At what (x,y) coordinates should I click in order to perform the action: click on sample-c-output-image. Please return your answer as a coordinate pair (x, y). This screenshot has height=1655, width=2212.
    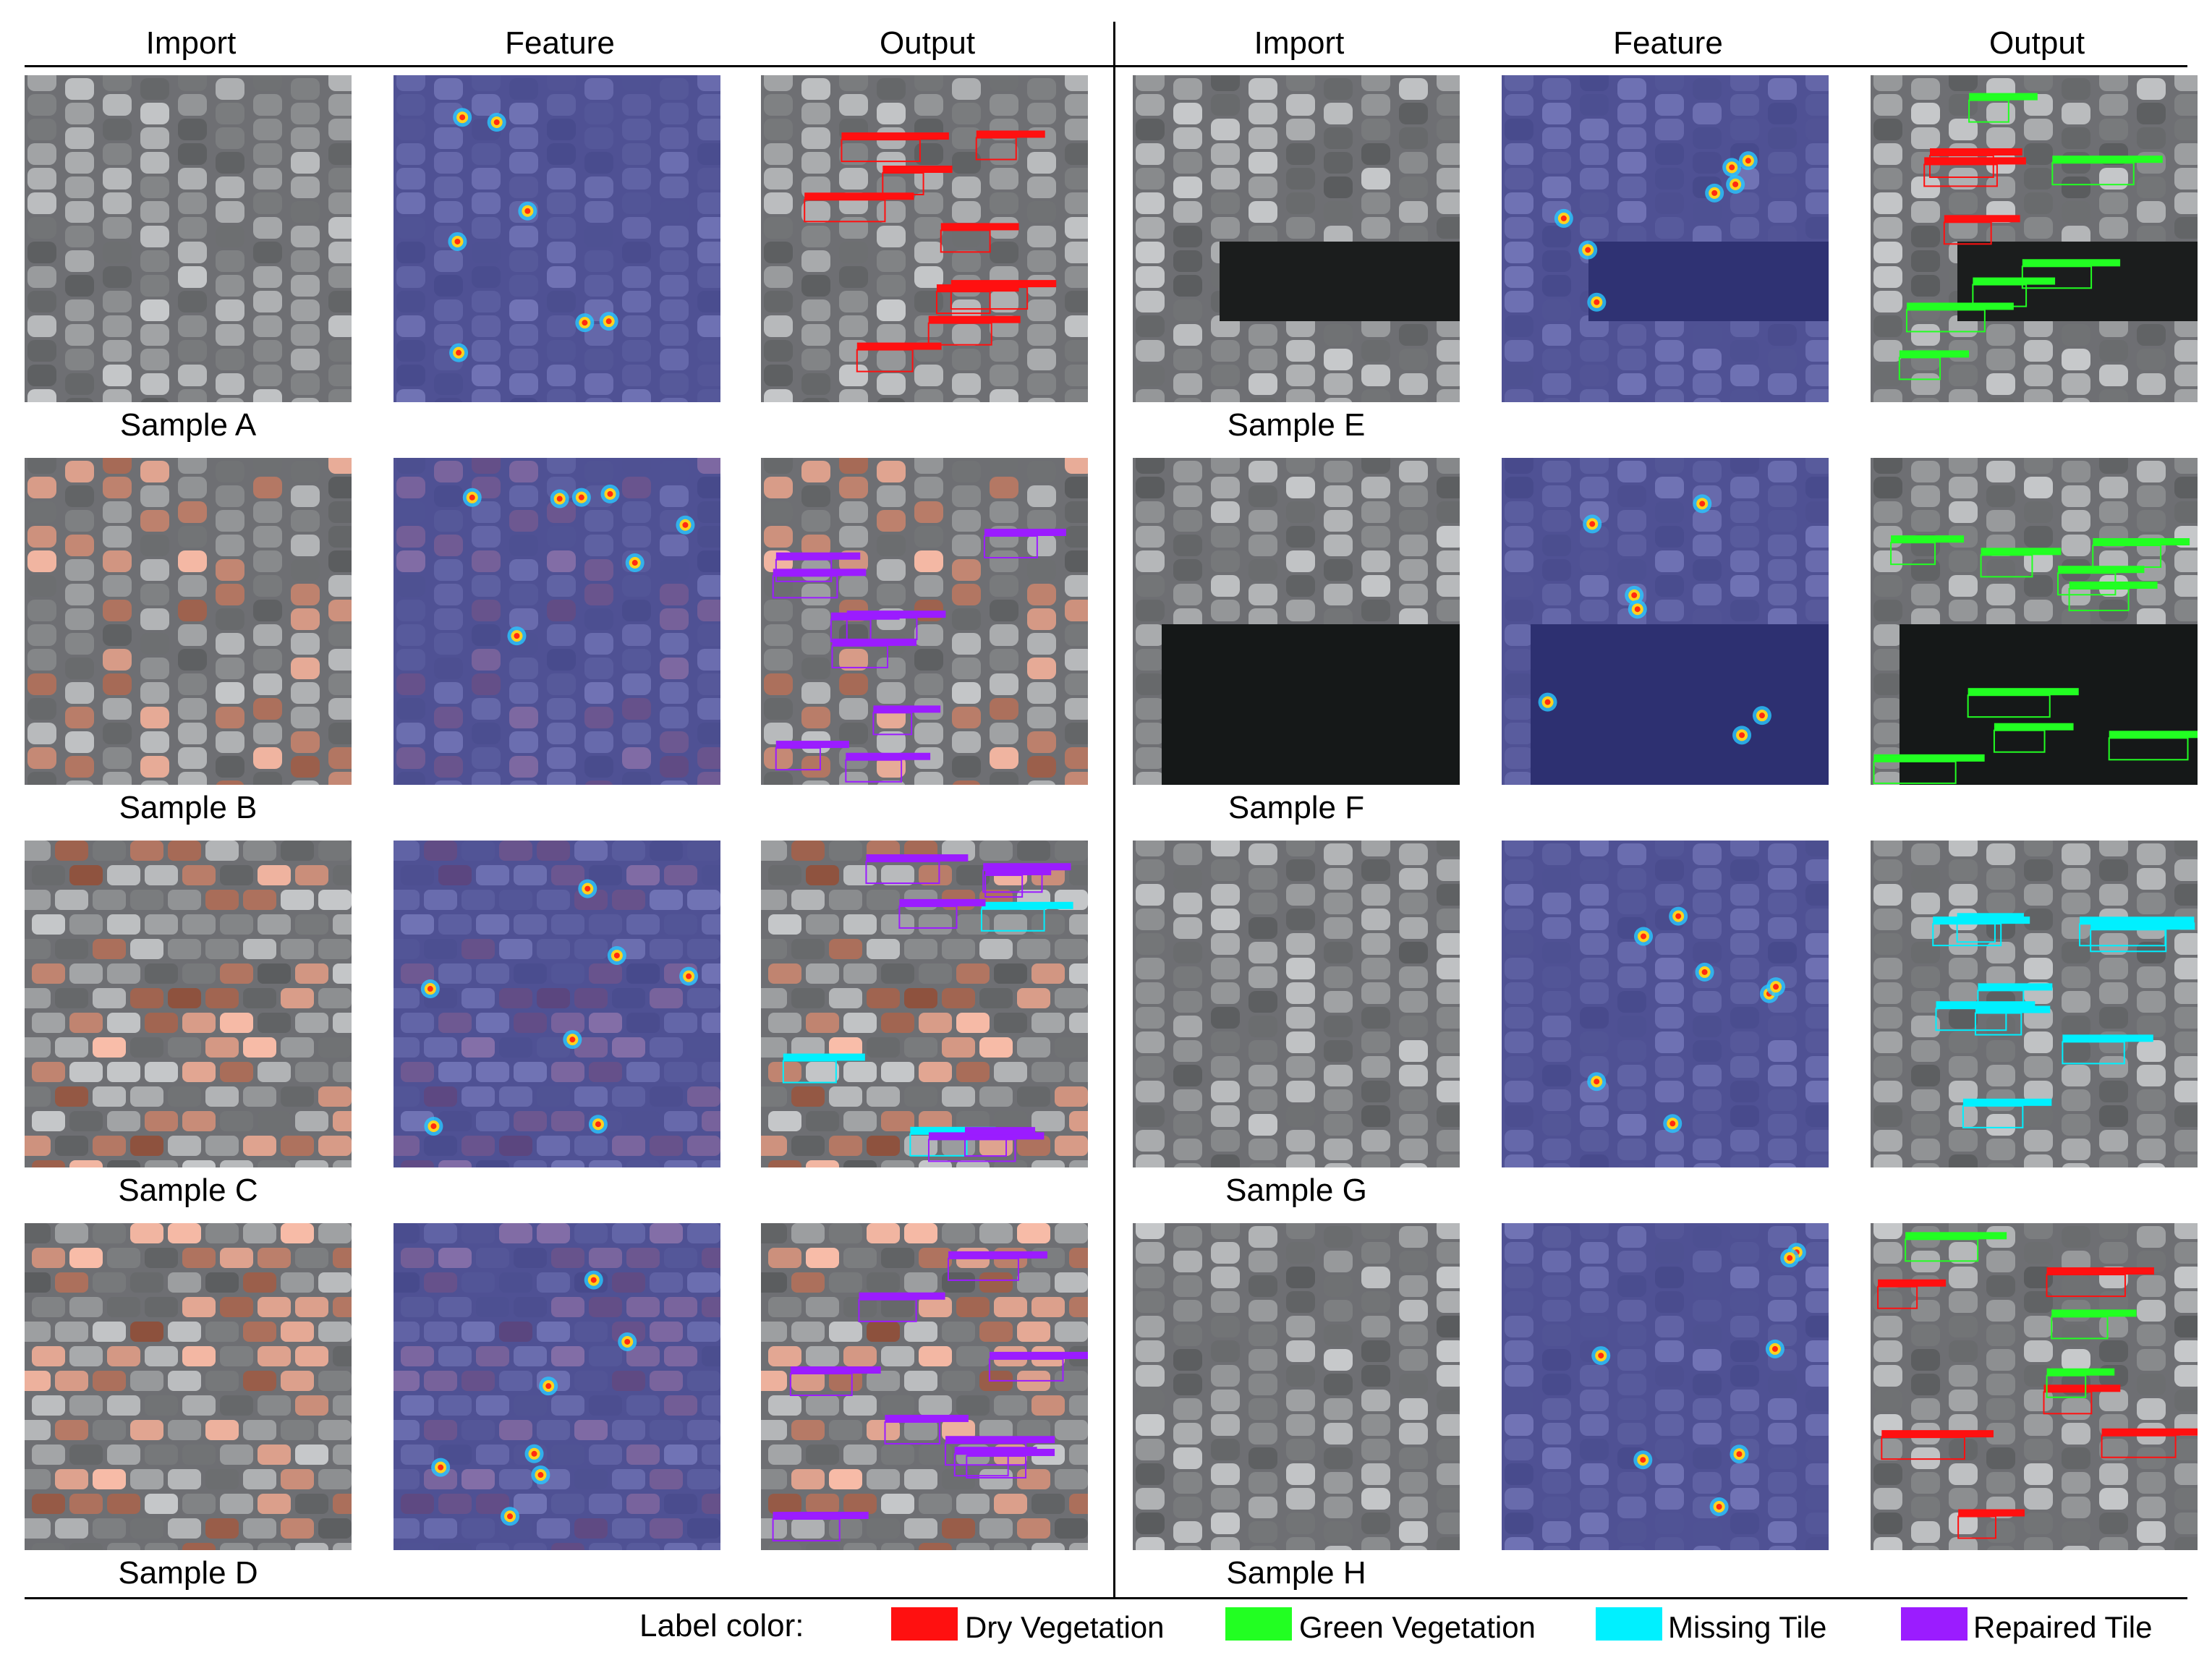
    Looking at the image, I should click on (924, 1004).